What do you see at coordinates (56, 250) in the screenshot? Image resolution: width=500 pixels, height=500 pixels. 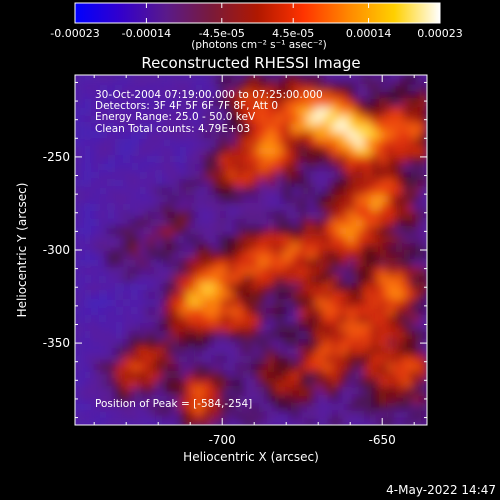 I see `y-tick-label: -300` at bounding box center [56, 250].